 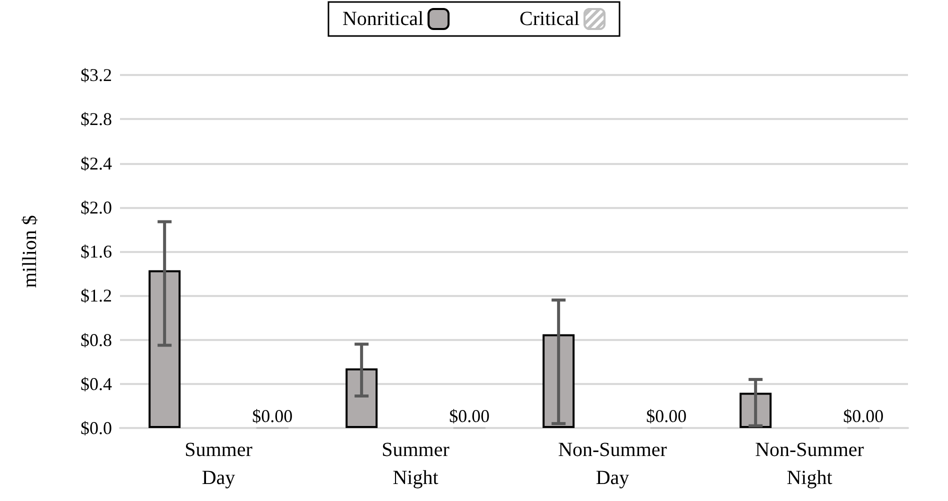 I want to click on y-tick-label: $0.8, so click(x=96, y=340).